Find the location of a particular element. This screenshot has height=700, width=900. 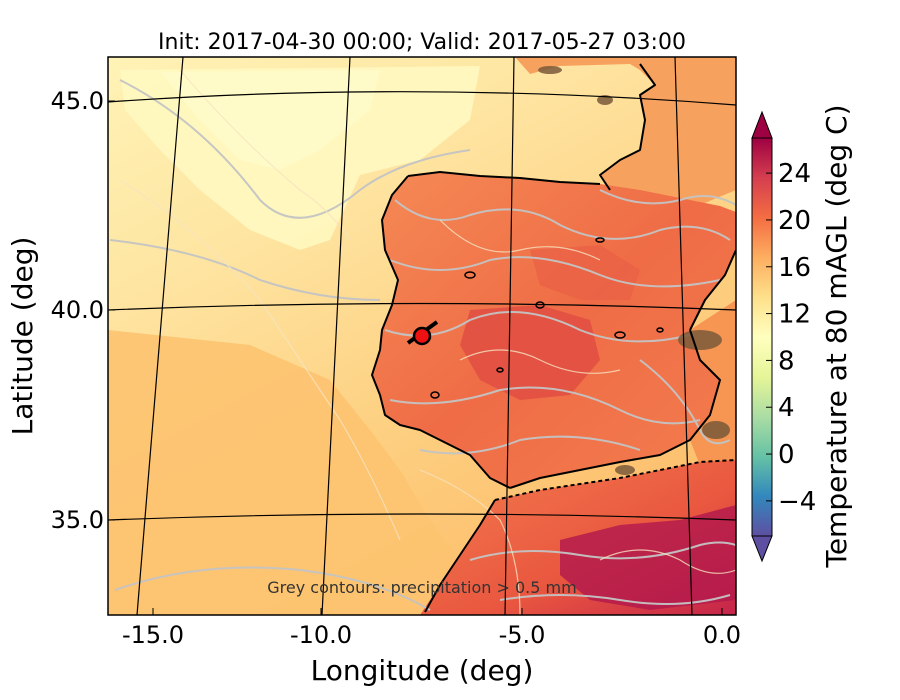

colorbar-body is located at coordinates (762, 337).